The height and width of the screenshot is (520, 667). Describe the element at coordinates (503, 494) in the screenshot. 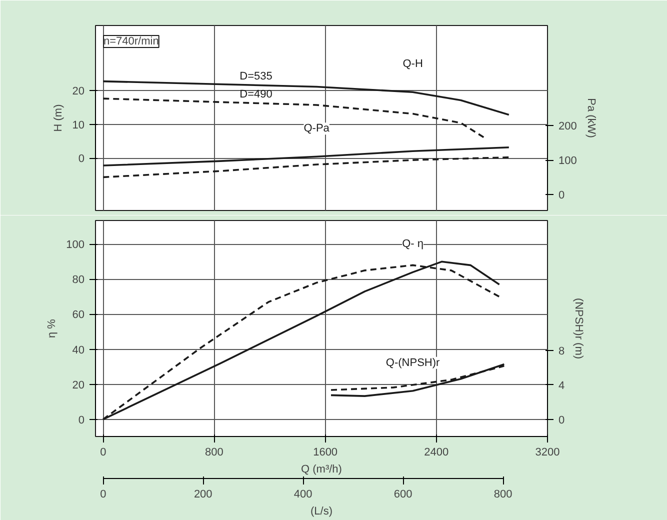

I see `x2-tick-label: 800` at that location.